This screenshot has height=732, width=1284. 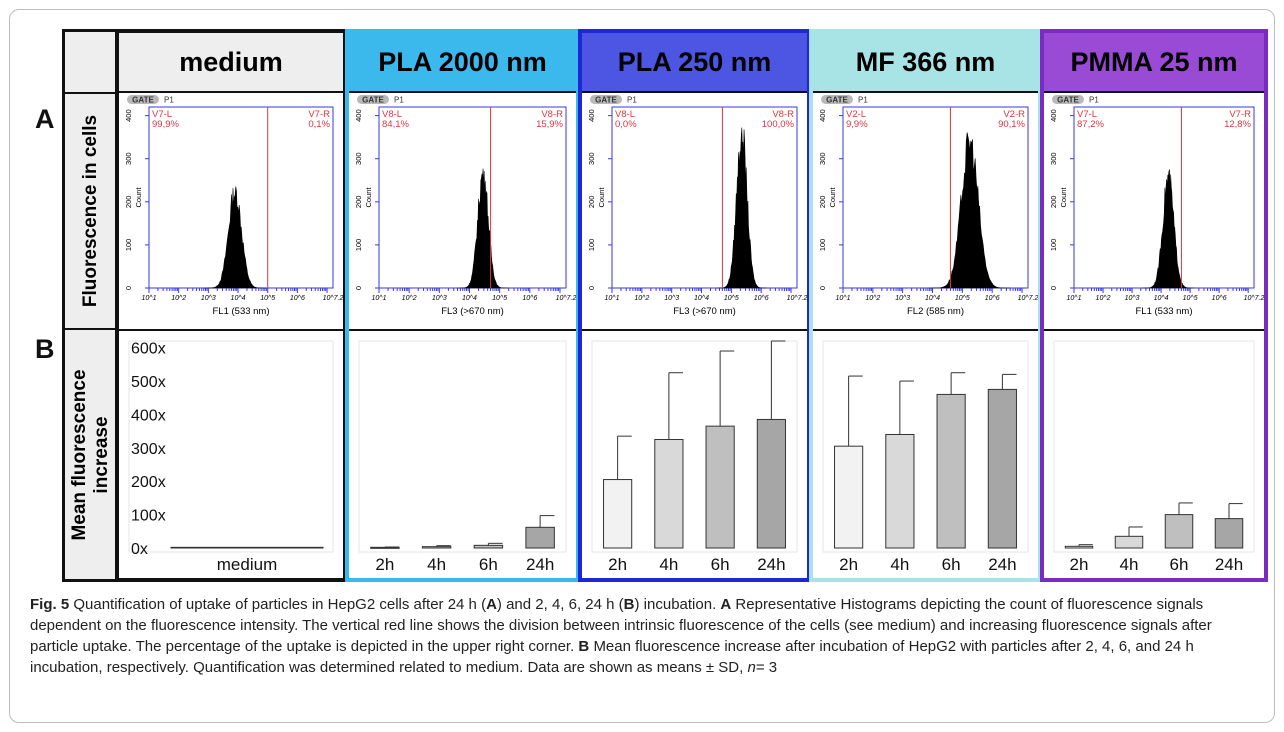 What do you see at coordinates (462, 61) in the screenshot?
I see `column-title: PLA 2000 nm` at bounding box center [462, 61].